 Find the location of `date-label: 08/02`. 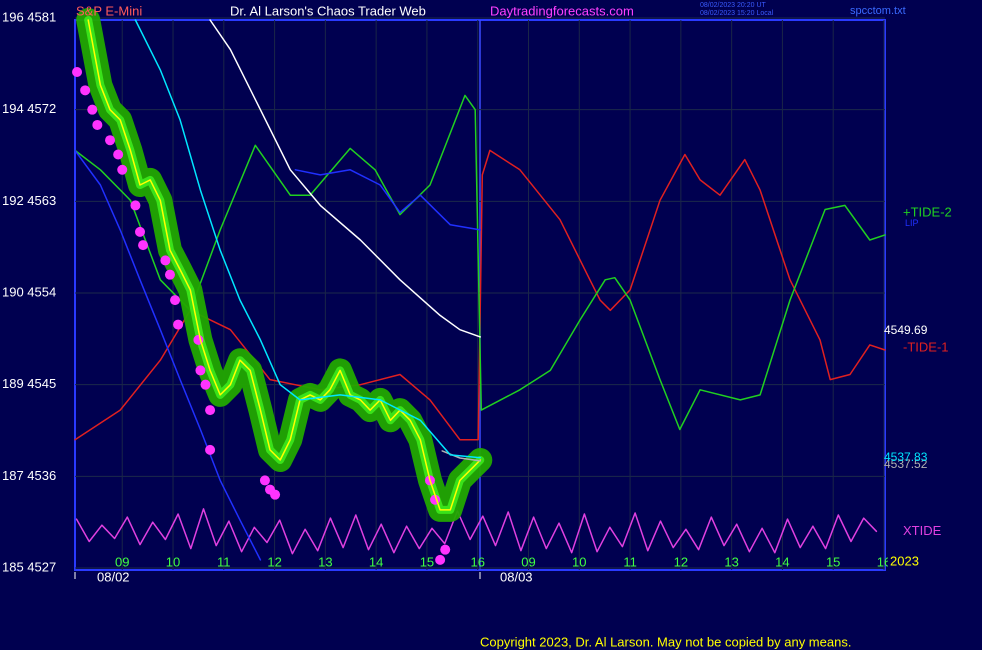

date-label: 08/02 is located at coordinates (113, 576).